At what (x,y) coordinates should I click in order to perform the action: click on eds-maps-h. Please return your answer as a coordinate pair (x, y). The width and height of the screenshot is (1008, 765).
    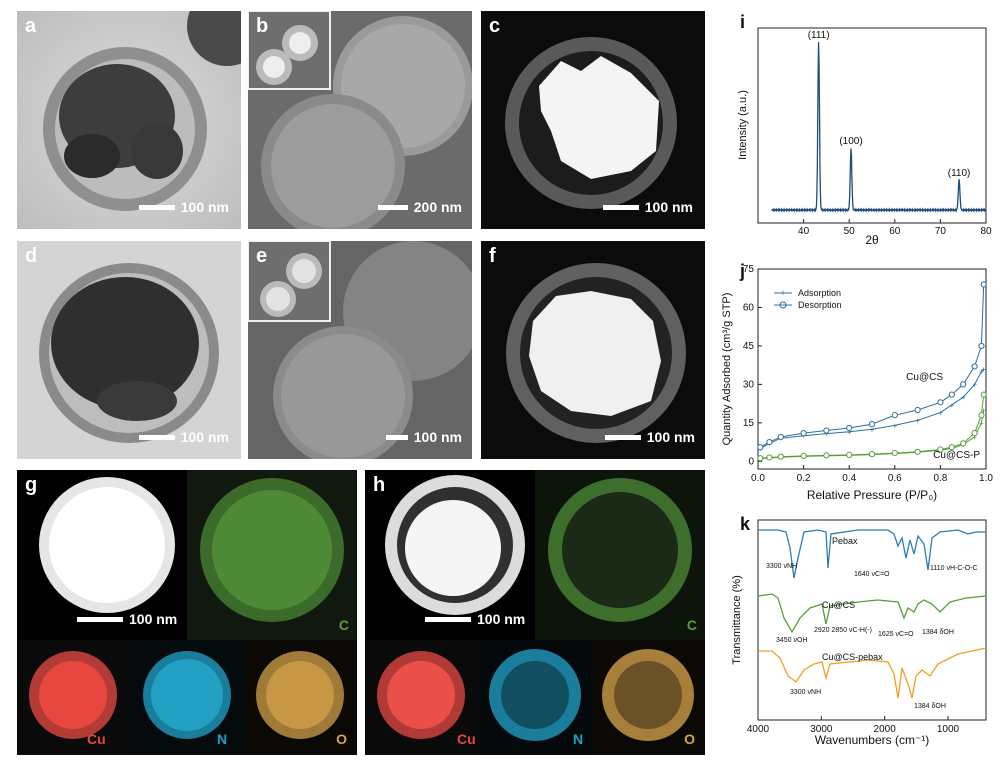
    Looking at the image, I should click on (535, 612).